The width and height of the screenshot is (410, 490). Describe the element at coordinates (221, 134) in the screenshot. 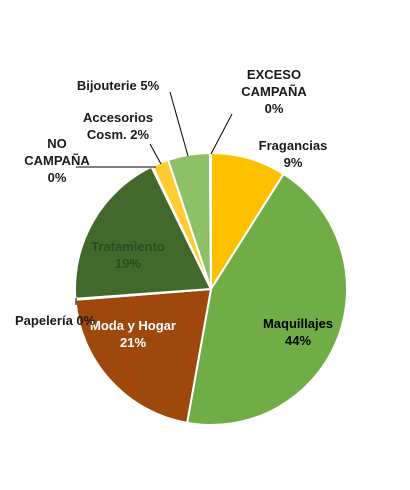

I see `leader-line-exceso-campana` at that location.